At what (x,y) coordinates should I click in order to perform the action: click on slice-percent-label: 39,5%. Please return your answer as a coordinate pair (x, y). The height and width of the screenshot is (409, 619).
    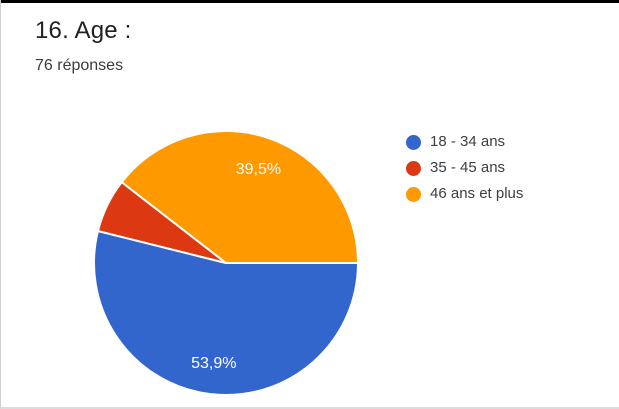
    Looking at the image, I should click on (258, 169).